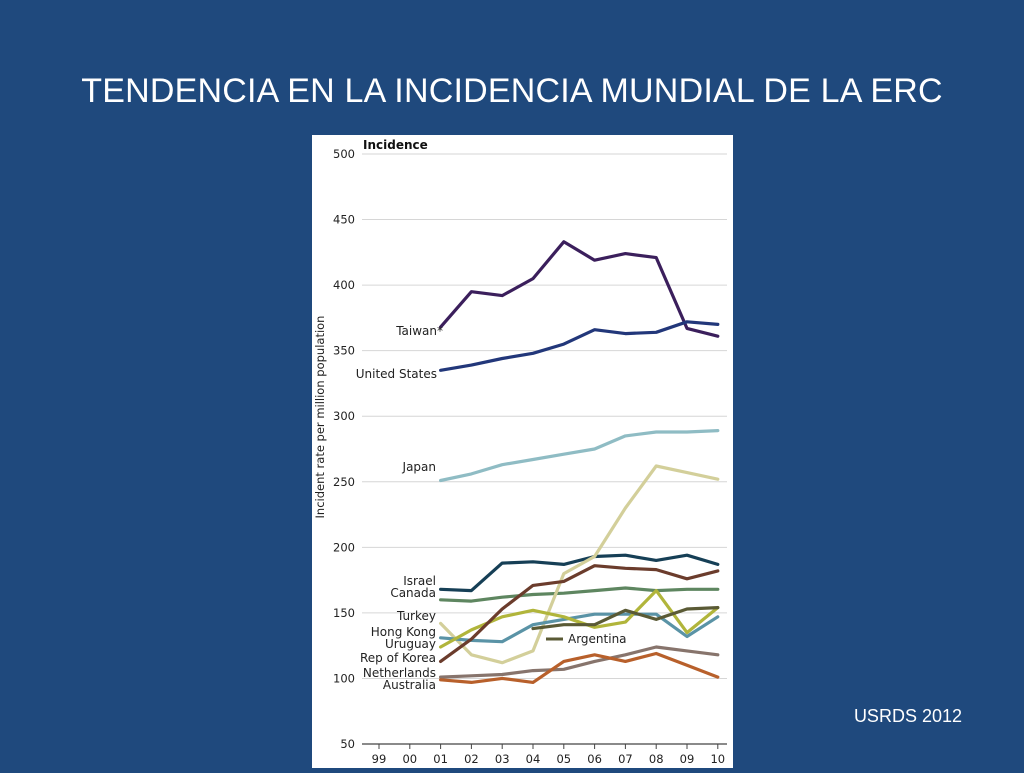 This screenshot has height=773, width=1024. I want to click on y-tick-label: 500, so click(344, 154).